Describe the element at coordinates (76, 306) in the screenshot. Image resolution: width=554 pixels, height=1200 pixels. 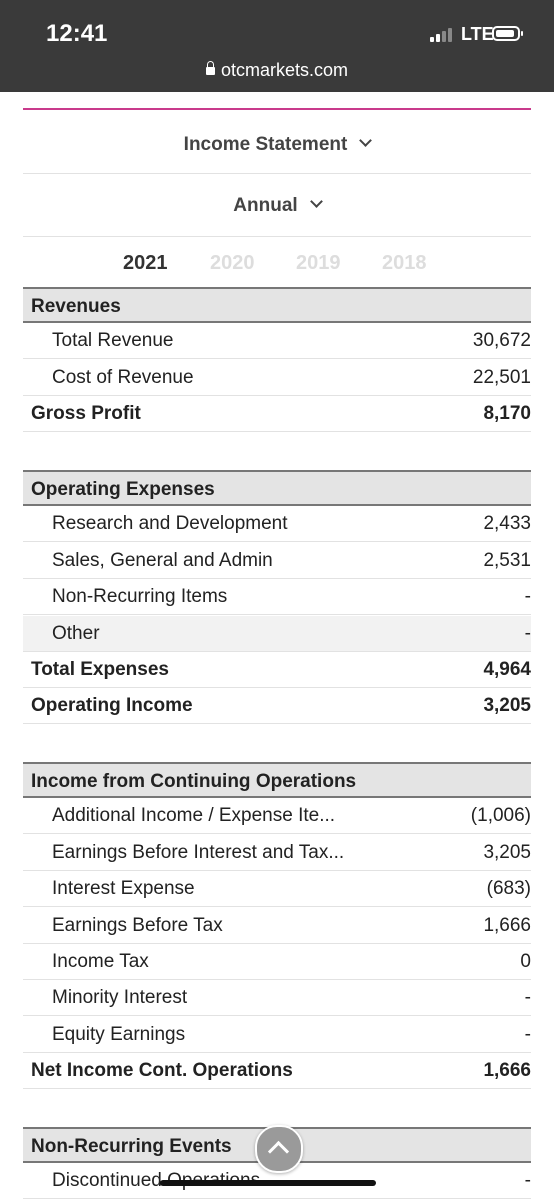
I see `row-label: Revenues` at that location.